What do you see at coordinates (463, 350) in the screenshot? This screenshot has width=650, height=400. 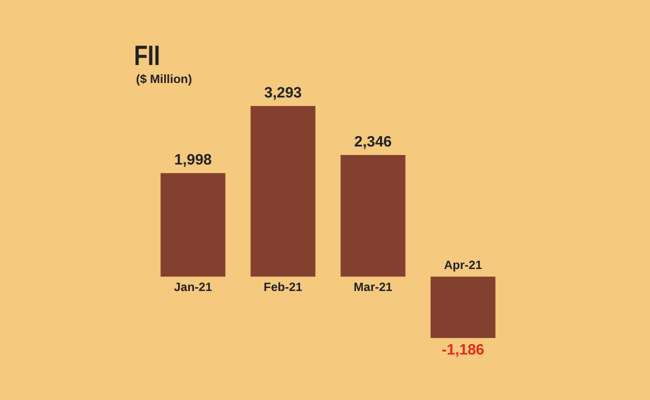 I see `data-label: -1,186` at bounding box center [463, 350].